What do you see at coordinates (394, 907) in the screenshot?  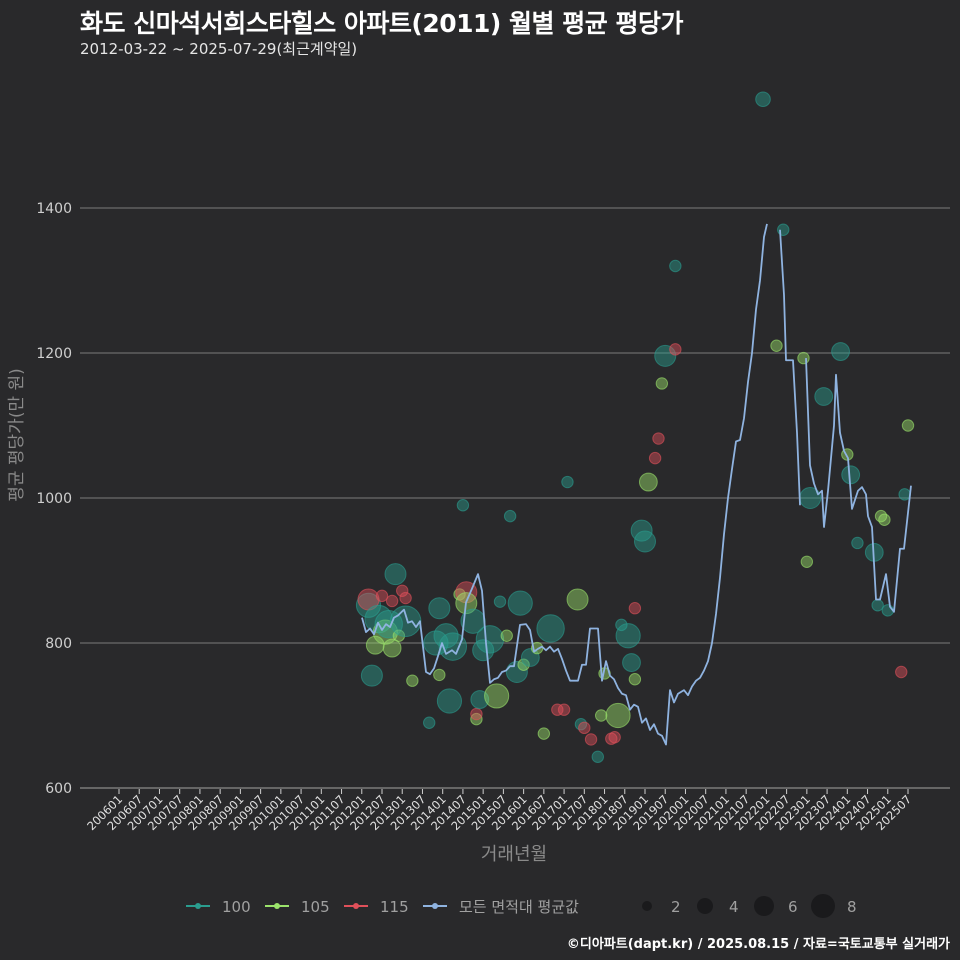 I see `legend-label: 115` at bounding box center [394, 907].